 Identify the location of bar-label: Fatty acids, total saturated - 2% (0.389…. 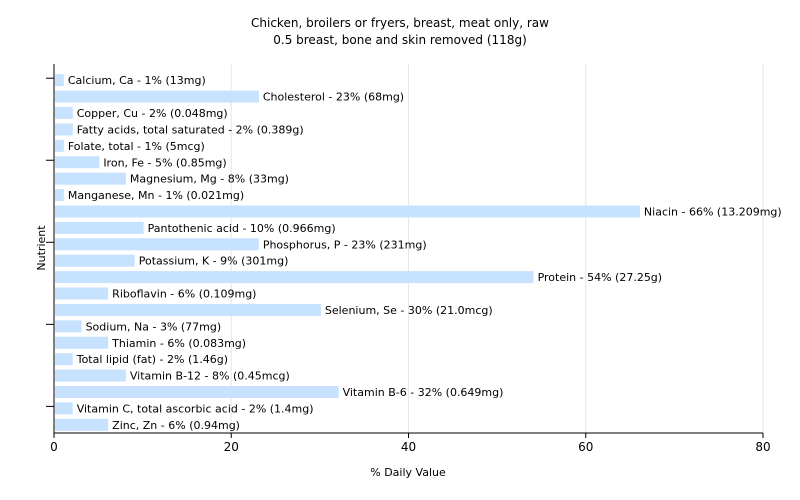
(190, 129).